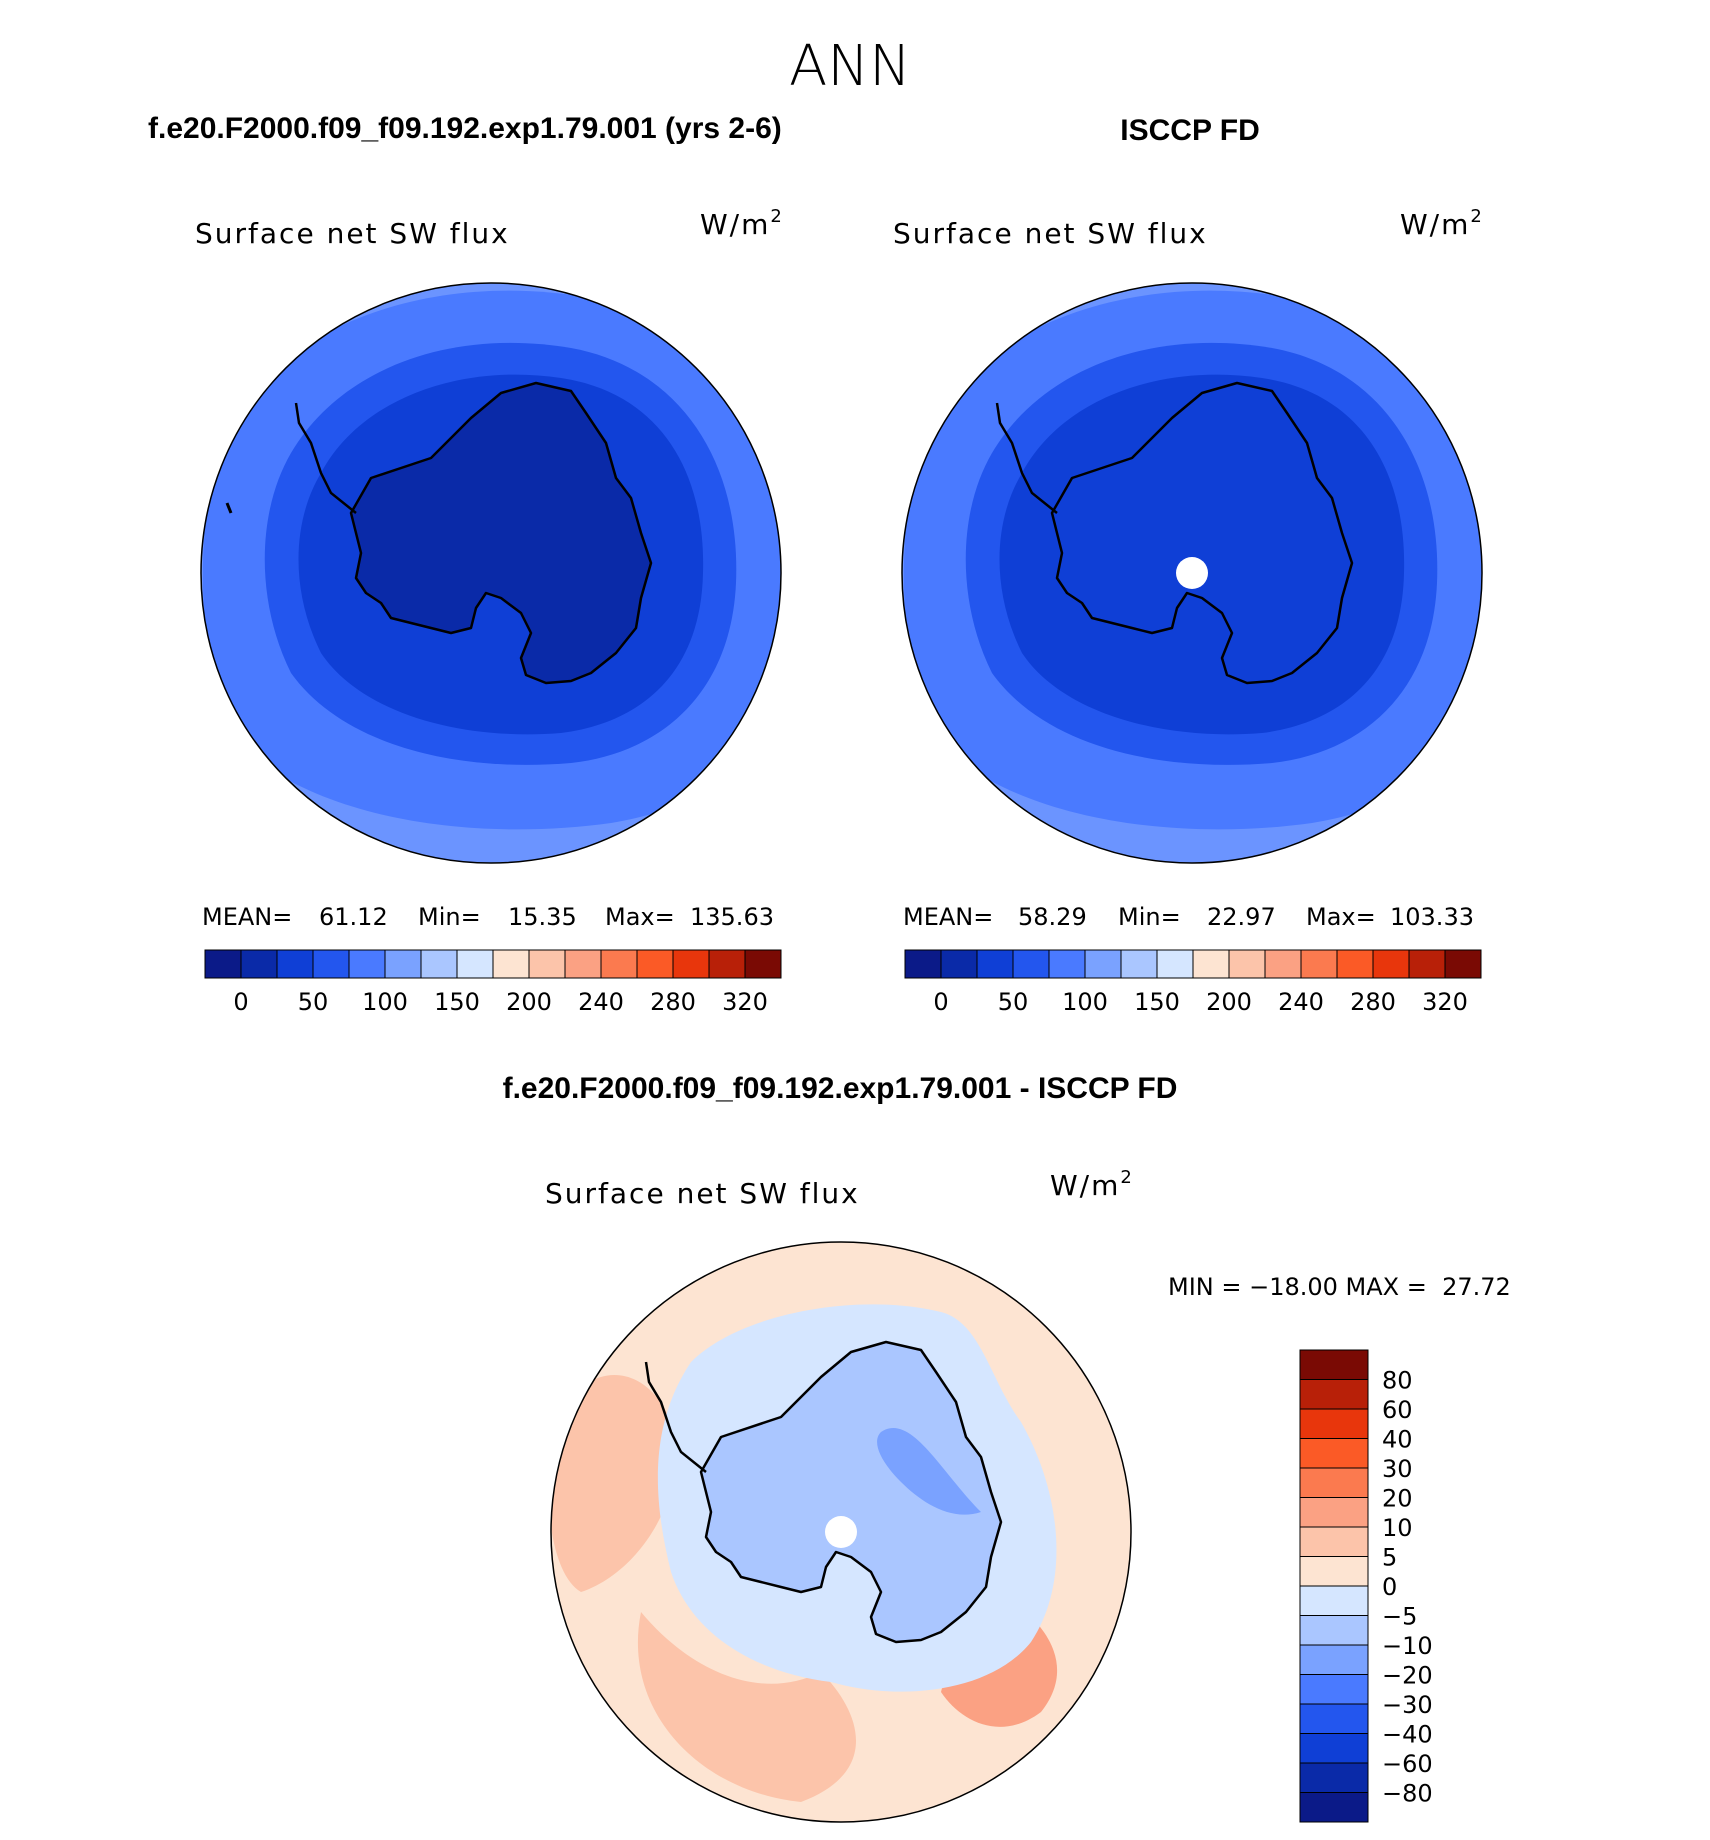  What do you see at coordinates (353, 917) in the screenshot?
I see `stat-mean-value: 61.12` at bounding box center [353, 917].